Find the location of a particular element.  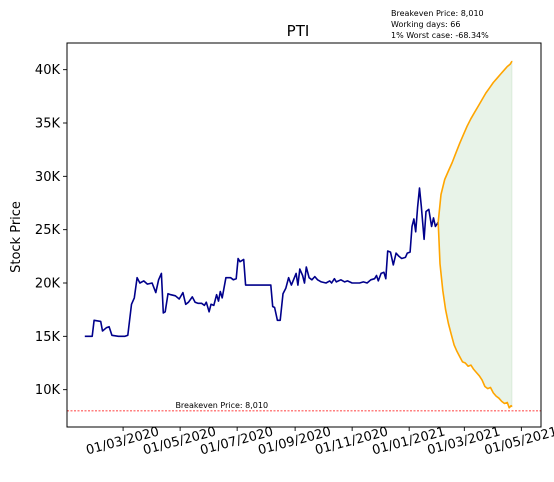

y-tick-label: 35K is located at coordinates (48, 124).